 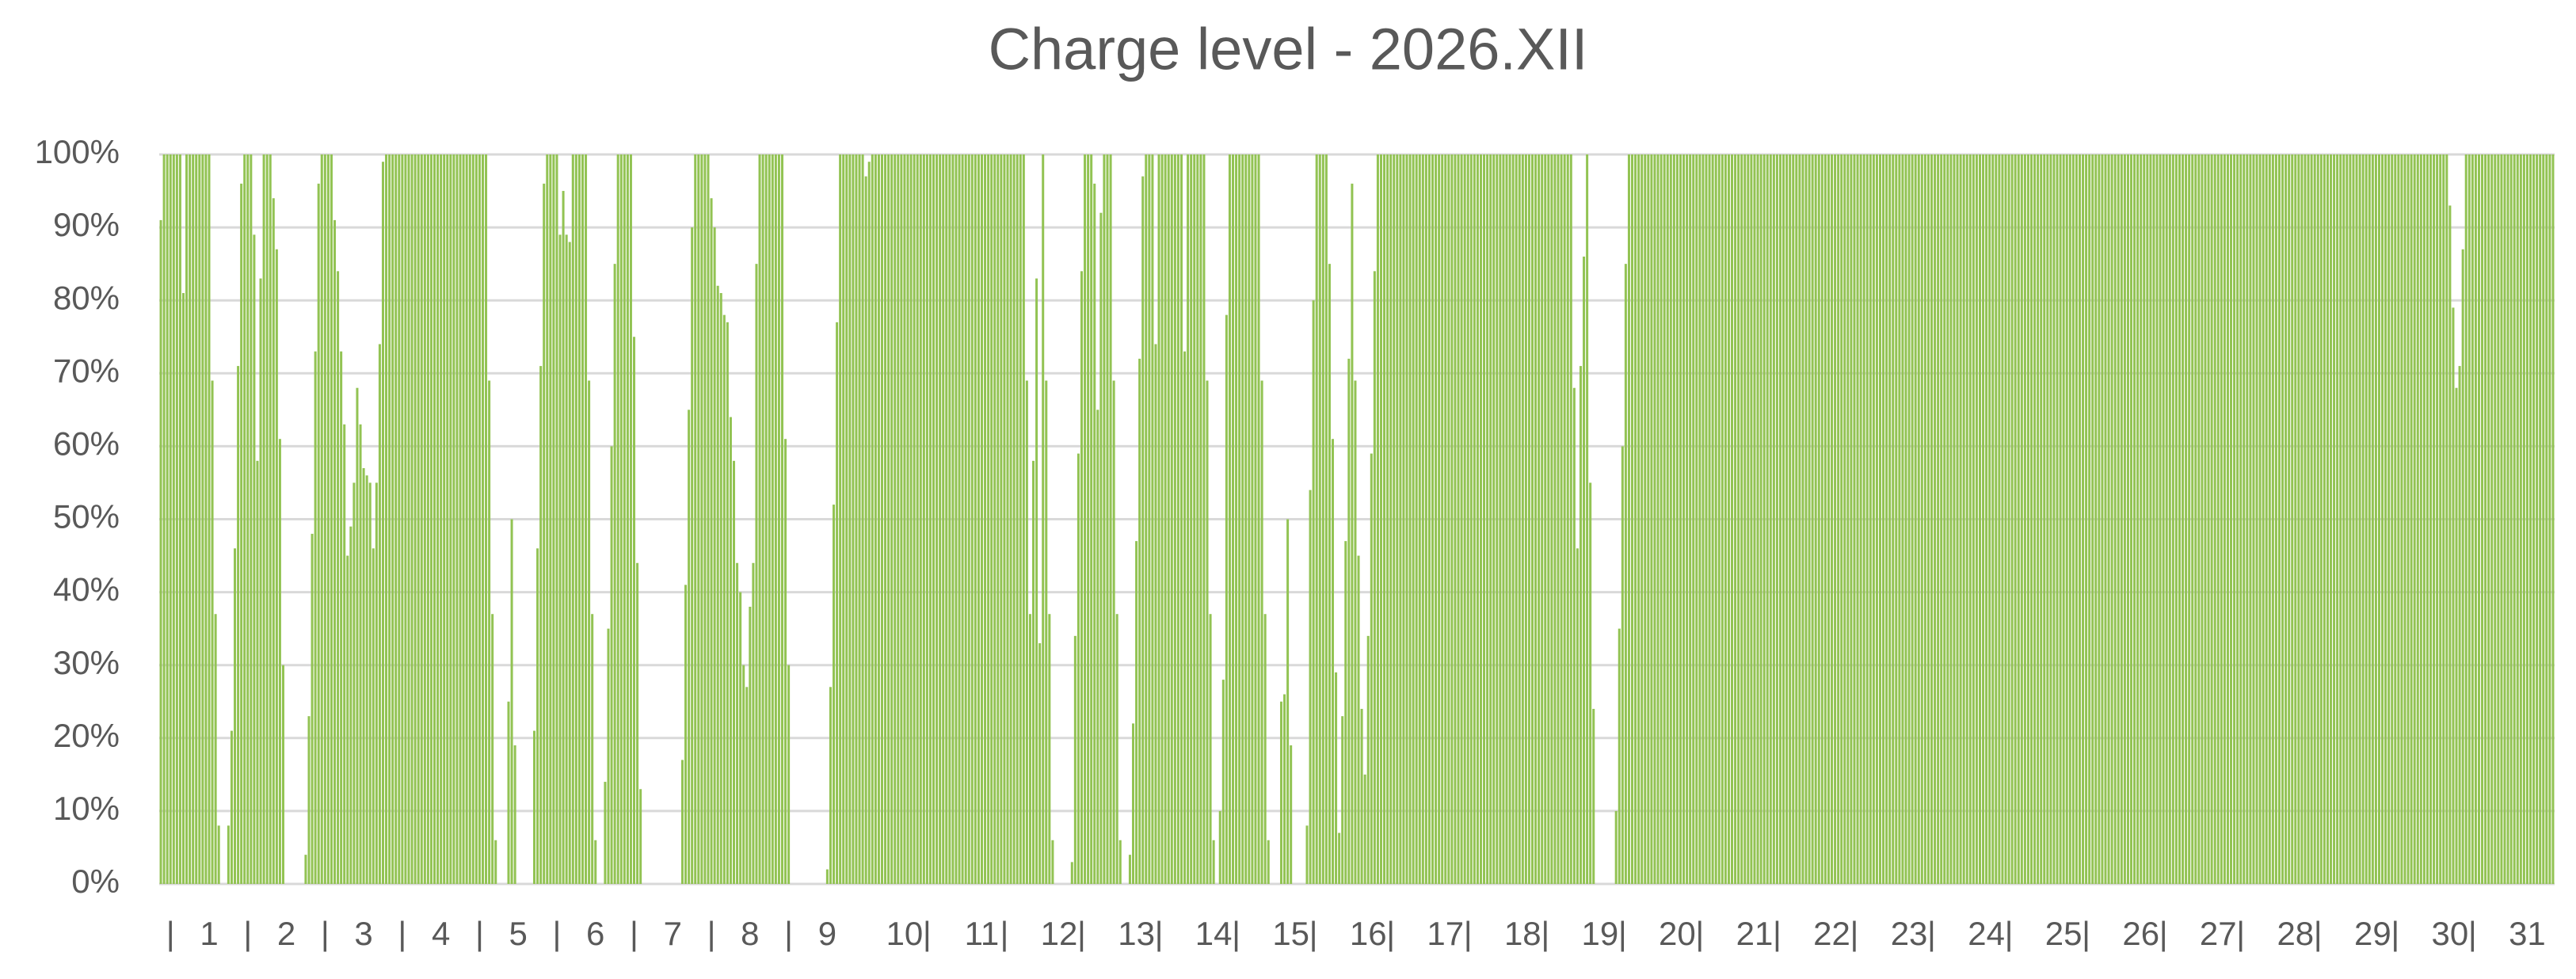 I want to click on x-tick-label: 2, so click(x=286, y=934).